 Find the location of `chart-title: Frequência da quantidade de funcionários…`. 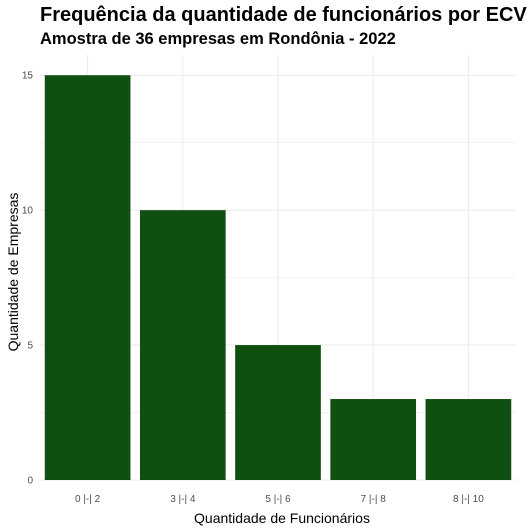

chart-title: Frequência da quantidade de funcionários… is located at coordinates (283, 15).